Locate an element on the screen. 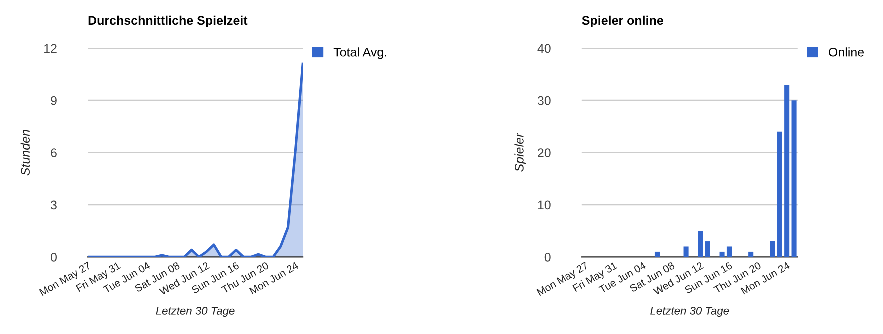 This screenshot has width=883, height=334. chart-title: Spieler online is located at coordinates (623, 22).